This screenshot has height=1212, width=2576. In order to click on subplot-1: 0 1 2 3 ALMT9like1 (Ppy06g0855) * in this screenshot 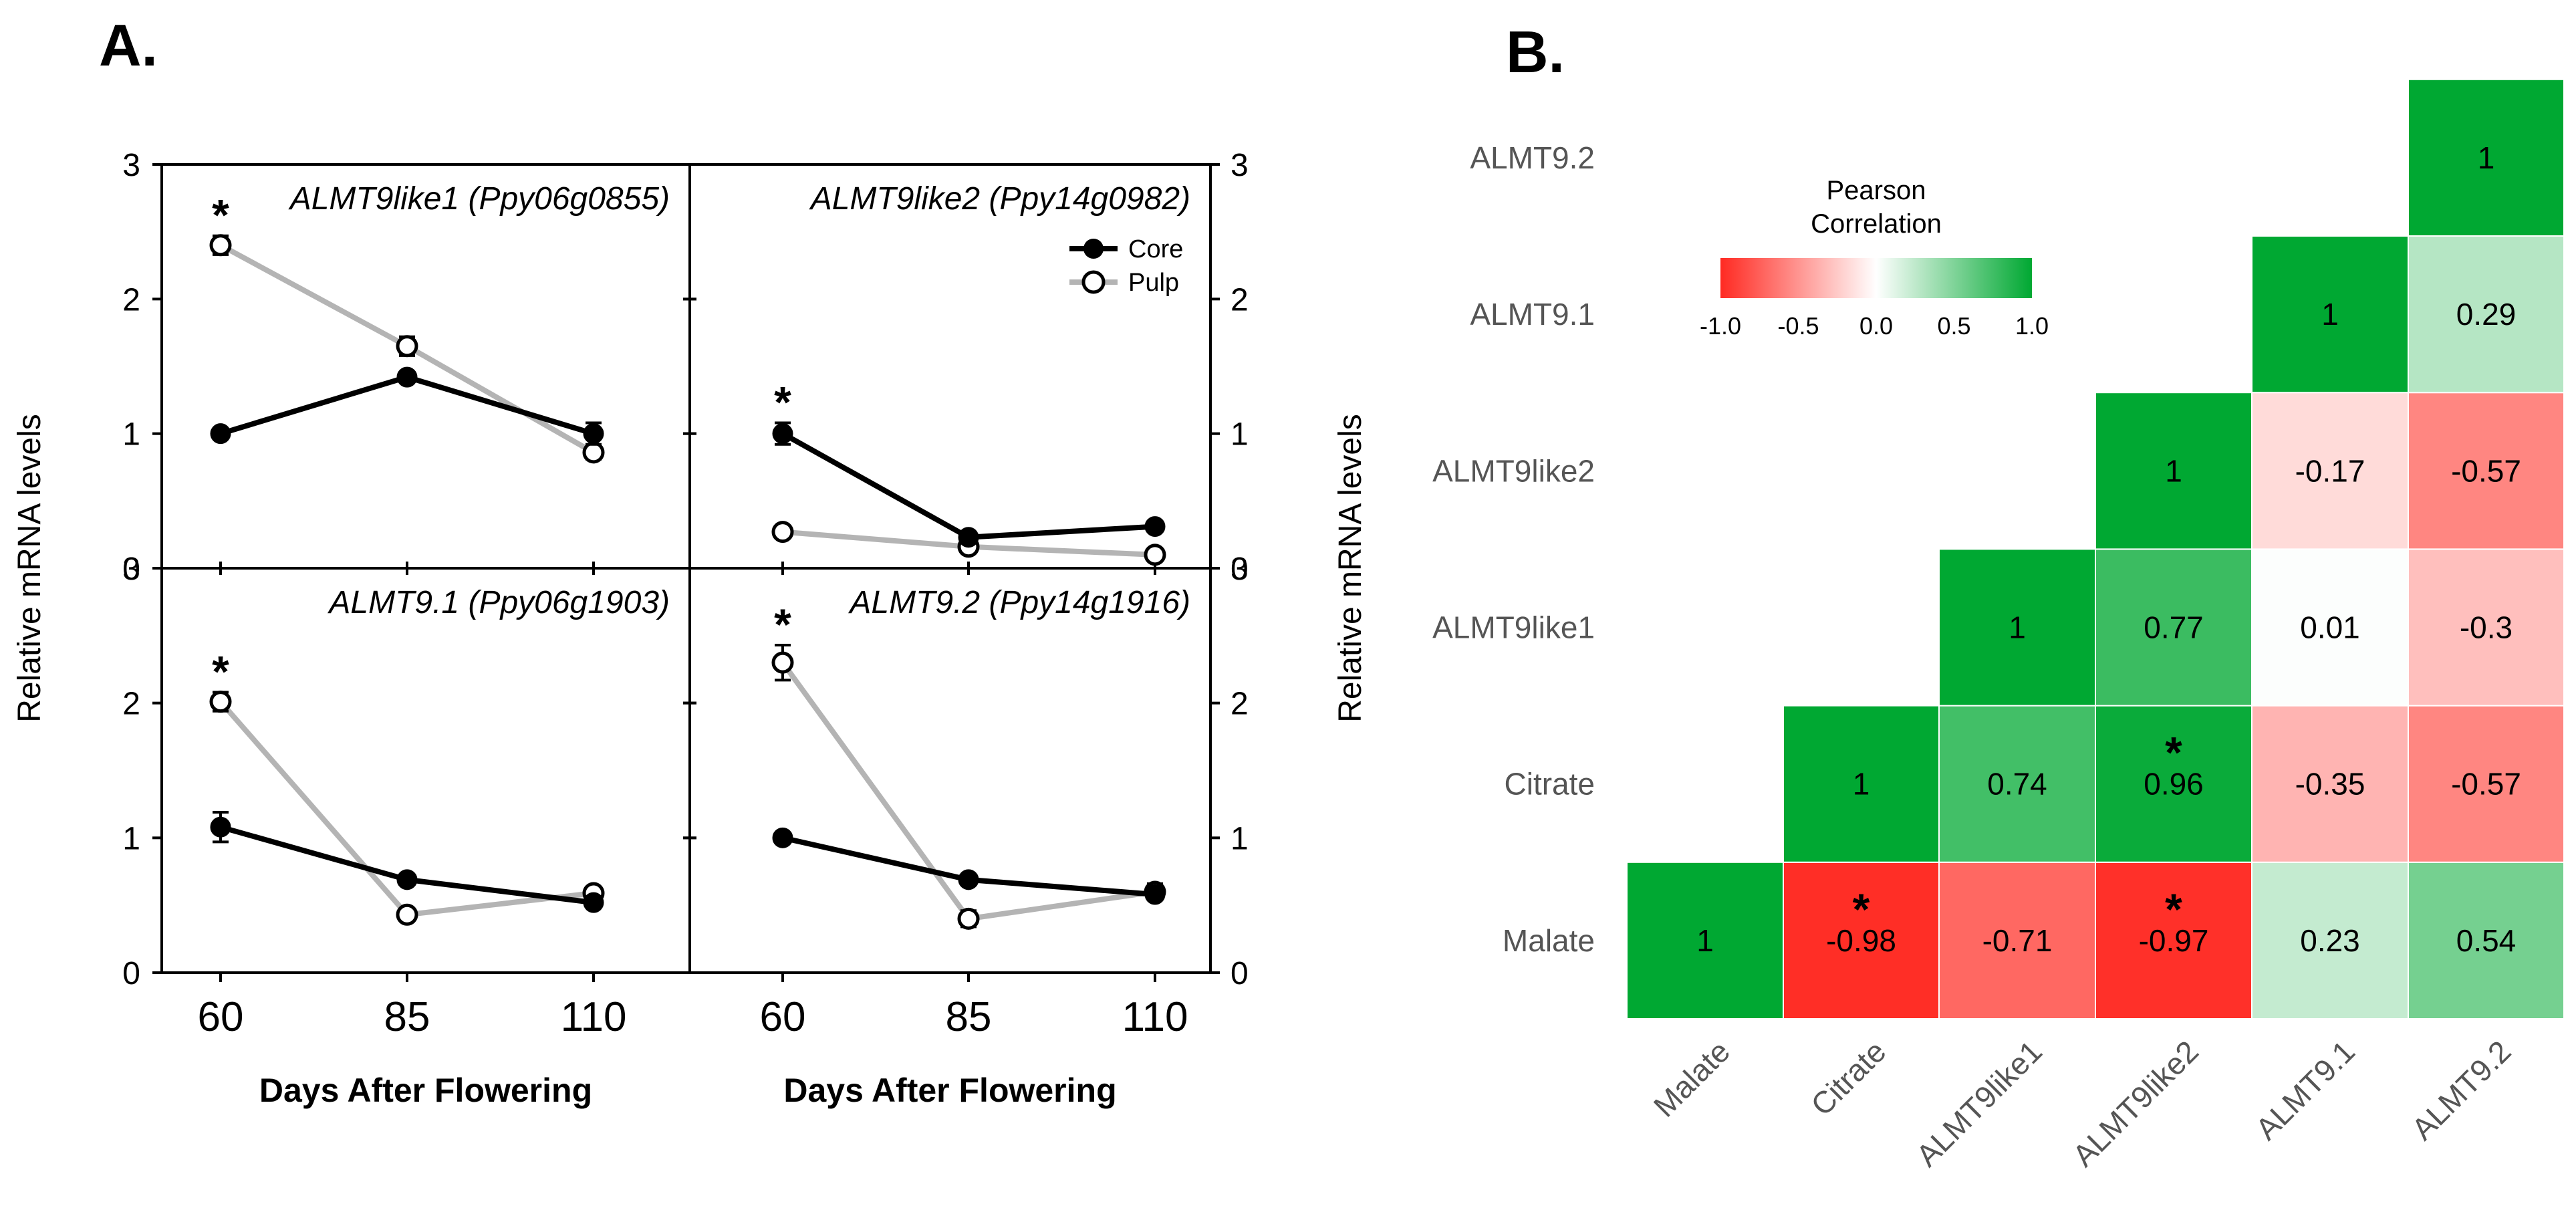, I will do `click(409, 367)`.